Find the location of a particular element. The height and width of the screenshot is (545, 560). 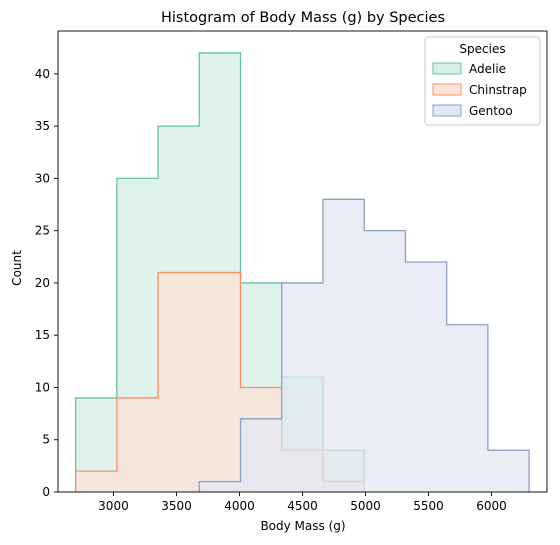

y-axis-label: Count is located at coordinates (17, 268).